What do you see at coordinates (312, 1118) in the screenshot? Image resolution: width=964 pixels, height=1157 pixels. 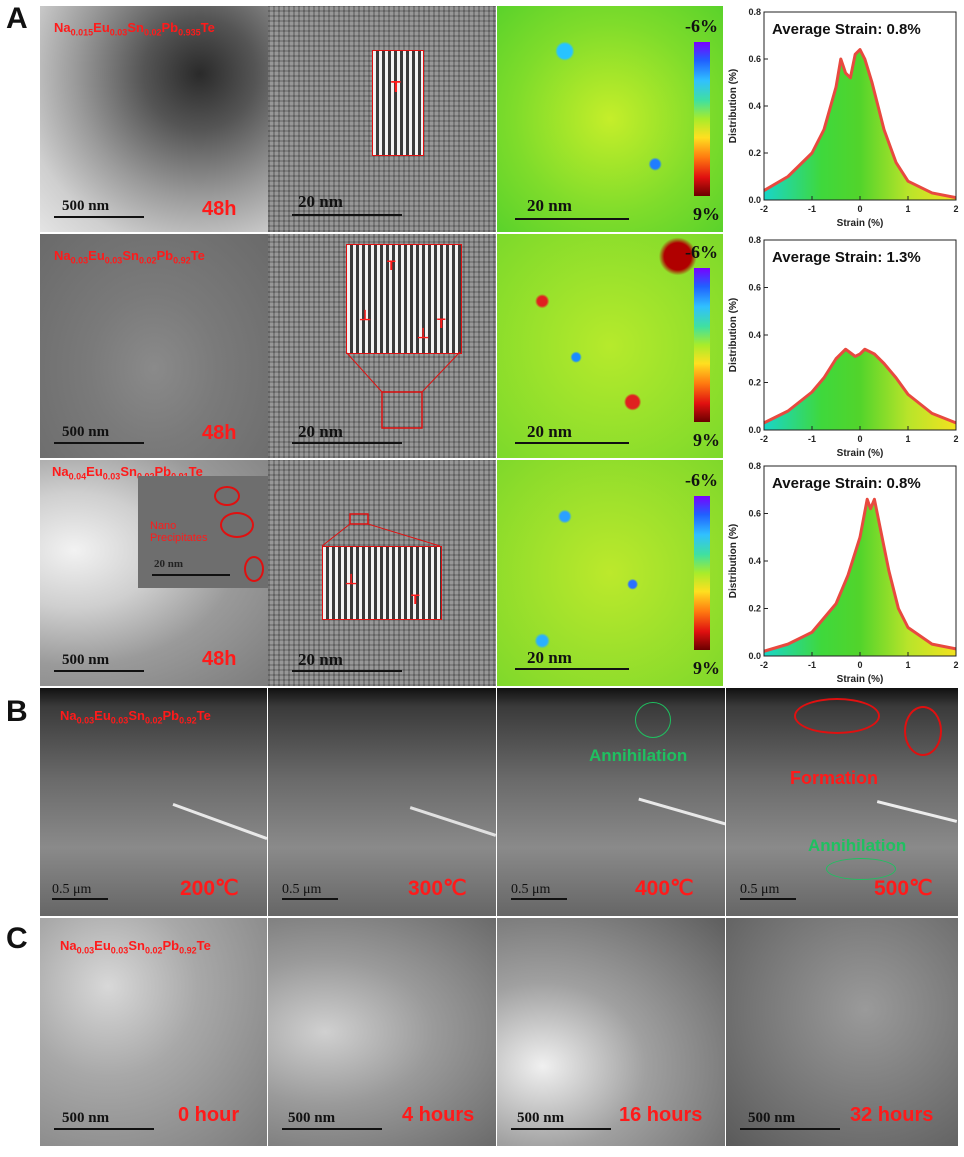 I see `scale-text-4h: 500 nm` at bounding box center [312, 1118].